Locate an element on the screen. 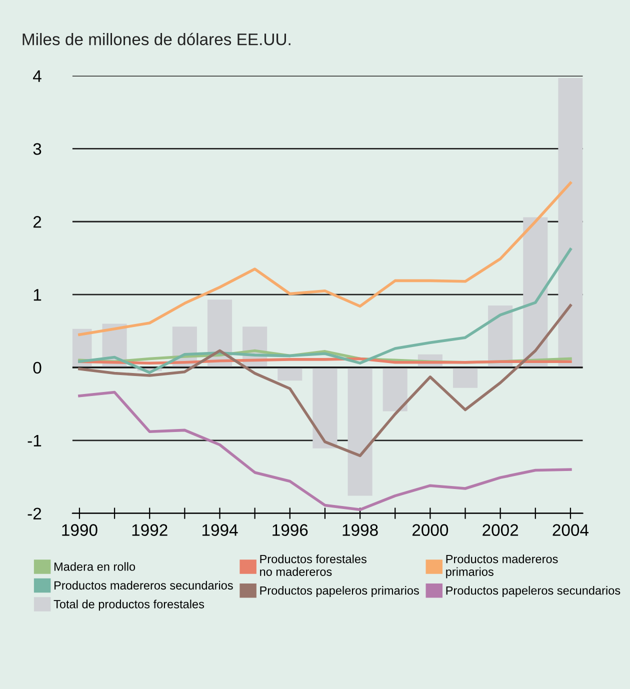  y-tick-label: 1 is located at coordinates (38, 295).